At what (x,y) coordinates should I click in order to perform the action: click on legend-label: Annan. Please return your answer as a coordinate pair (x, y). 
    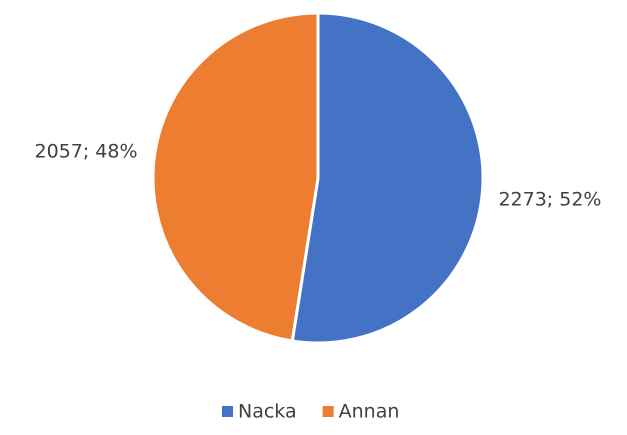
    Looking at the image, I should click on (369, 412).